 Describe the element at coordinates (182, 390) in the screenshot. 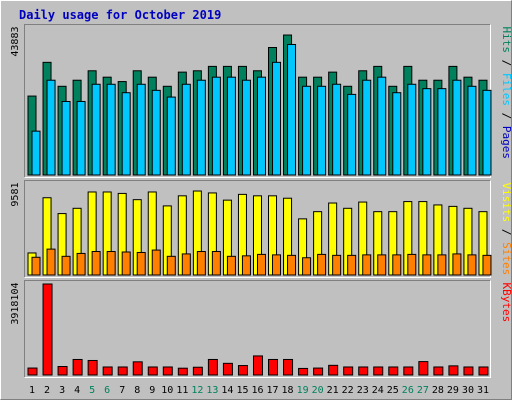

I see `x-tick-label-11: 11` at that location.